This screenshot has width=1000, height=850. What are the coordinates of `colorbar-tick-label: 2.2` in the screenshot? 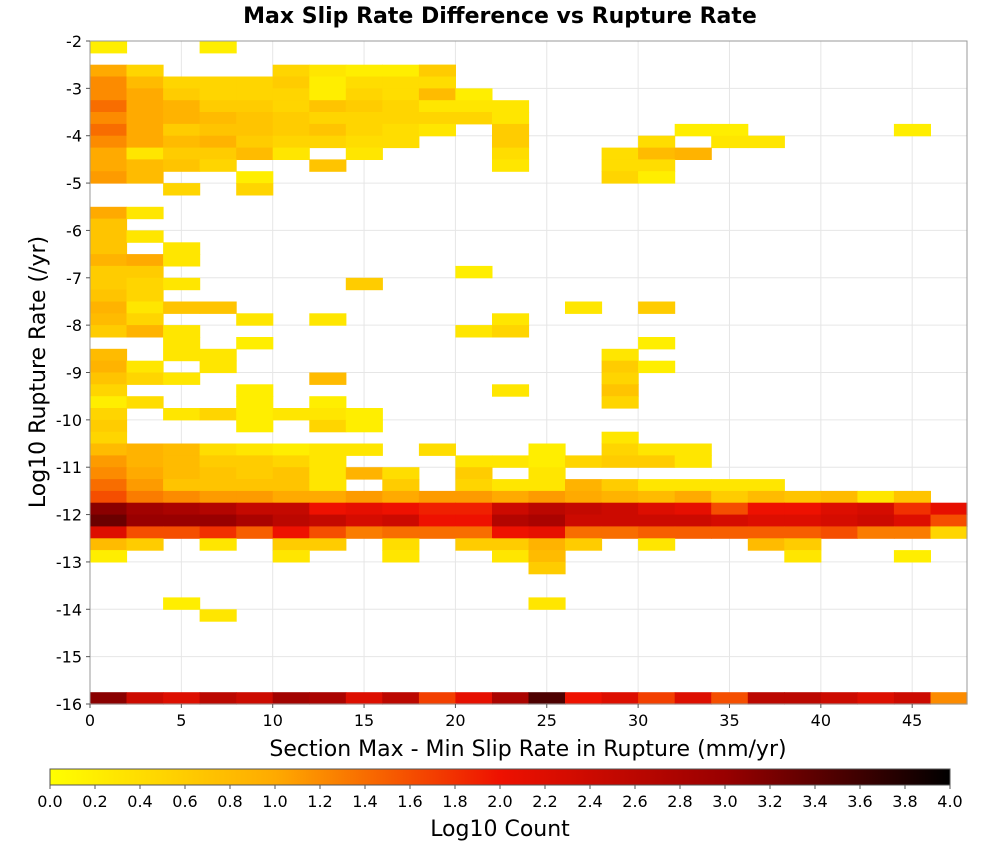 It's located at (544, 801).